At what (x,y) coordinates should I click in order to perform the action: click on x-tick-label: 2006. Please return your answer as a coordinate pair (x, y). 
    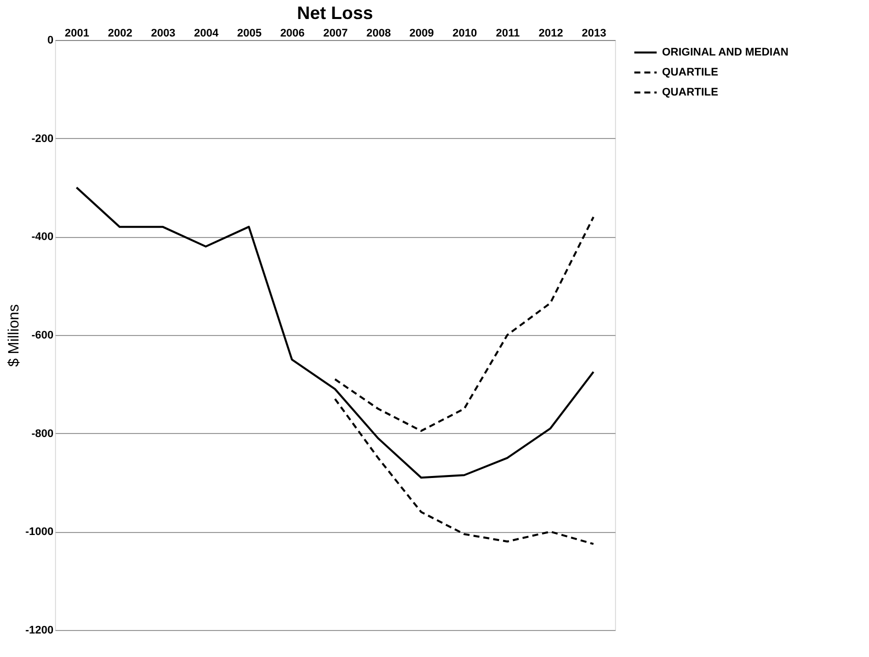
    Looking at the image, I should click on (292, 34).